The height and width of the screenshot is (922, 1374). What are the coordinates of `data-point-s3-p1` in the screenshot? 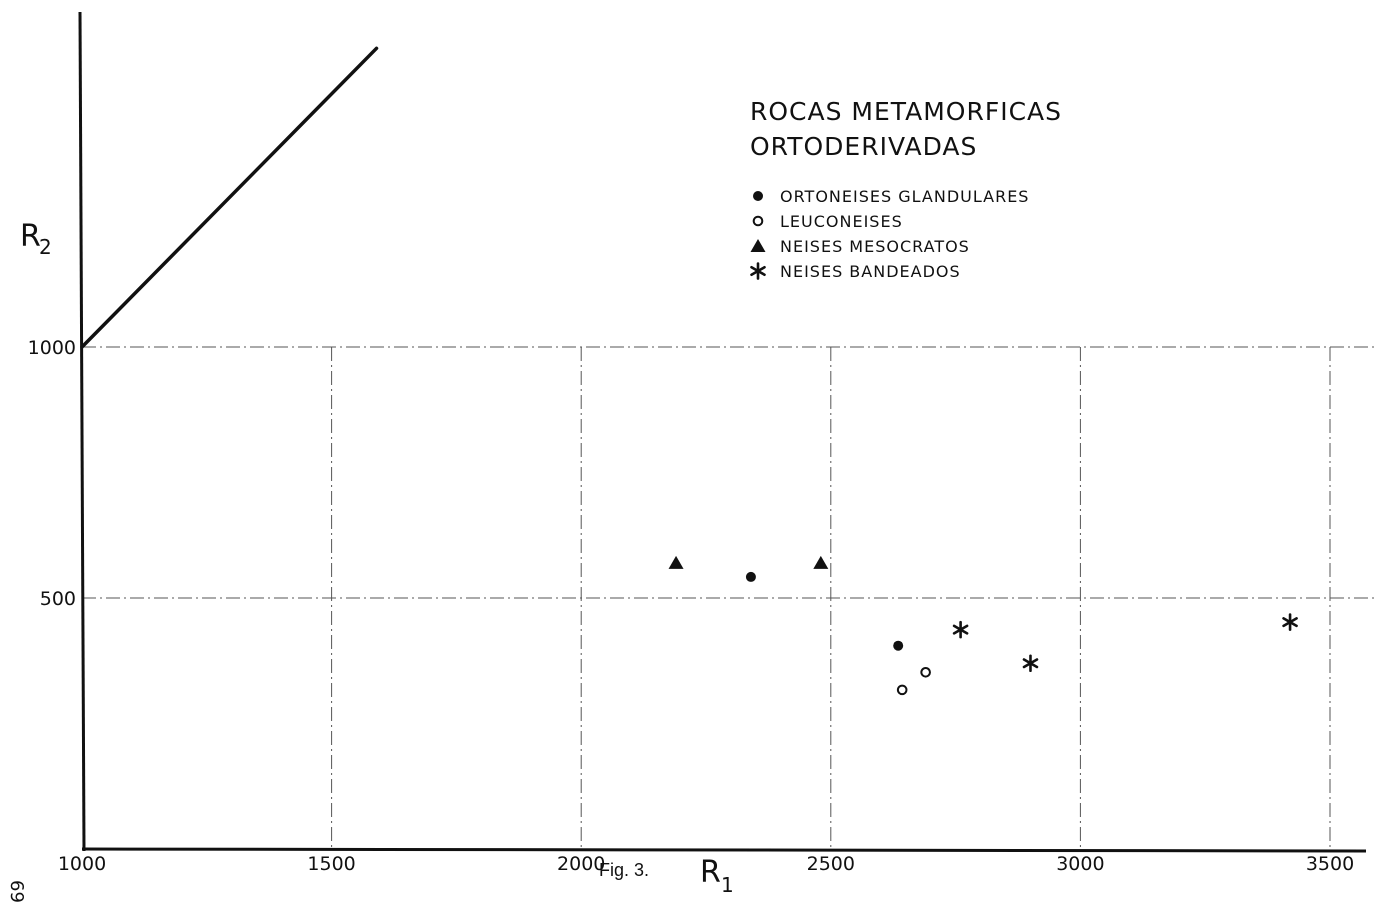 It's located at (1030, 663).